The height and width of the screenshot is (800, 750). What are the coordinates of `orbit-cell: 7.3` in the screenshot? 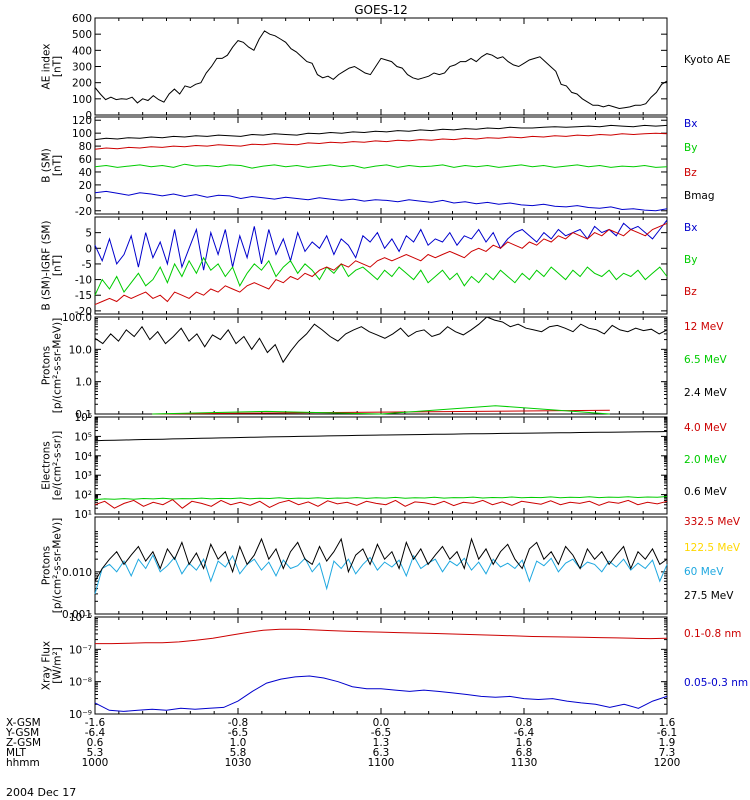 It's located at (667, 753).